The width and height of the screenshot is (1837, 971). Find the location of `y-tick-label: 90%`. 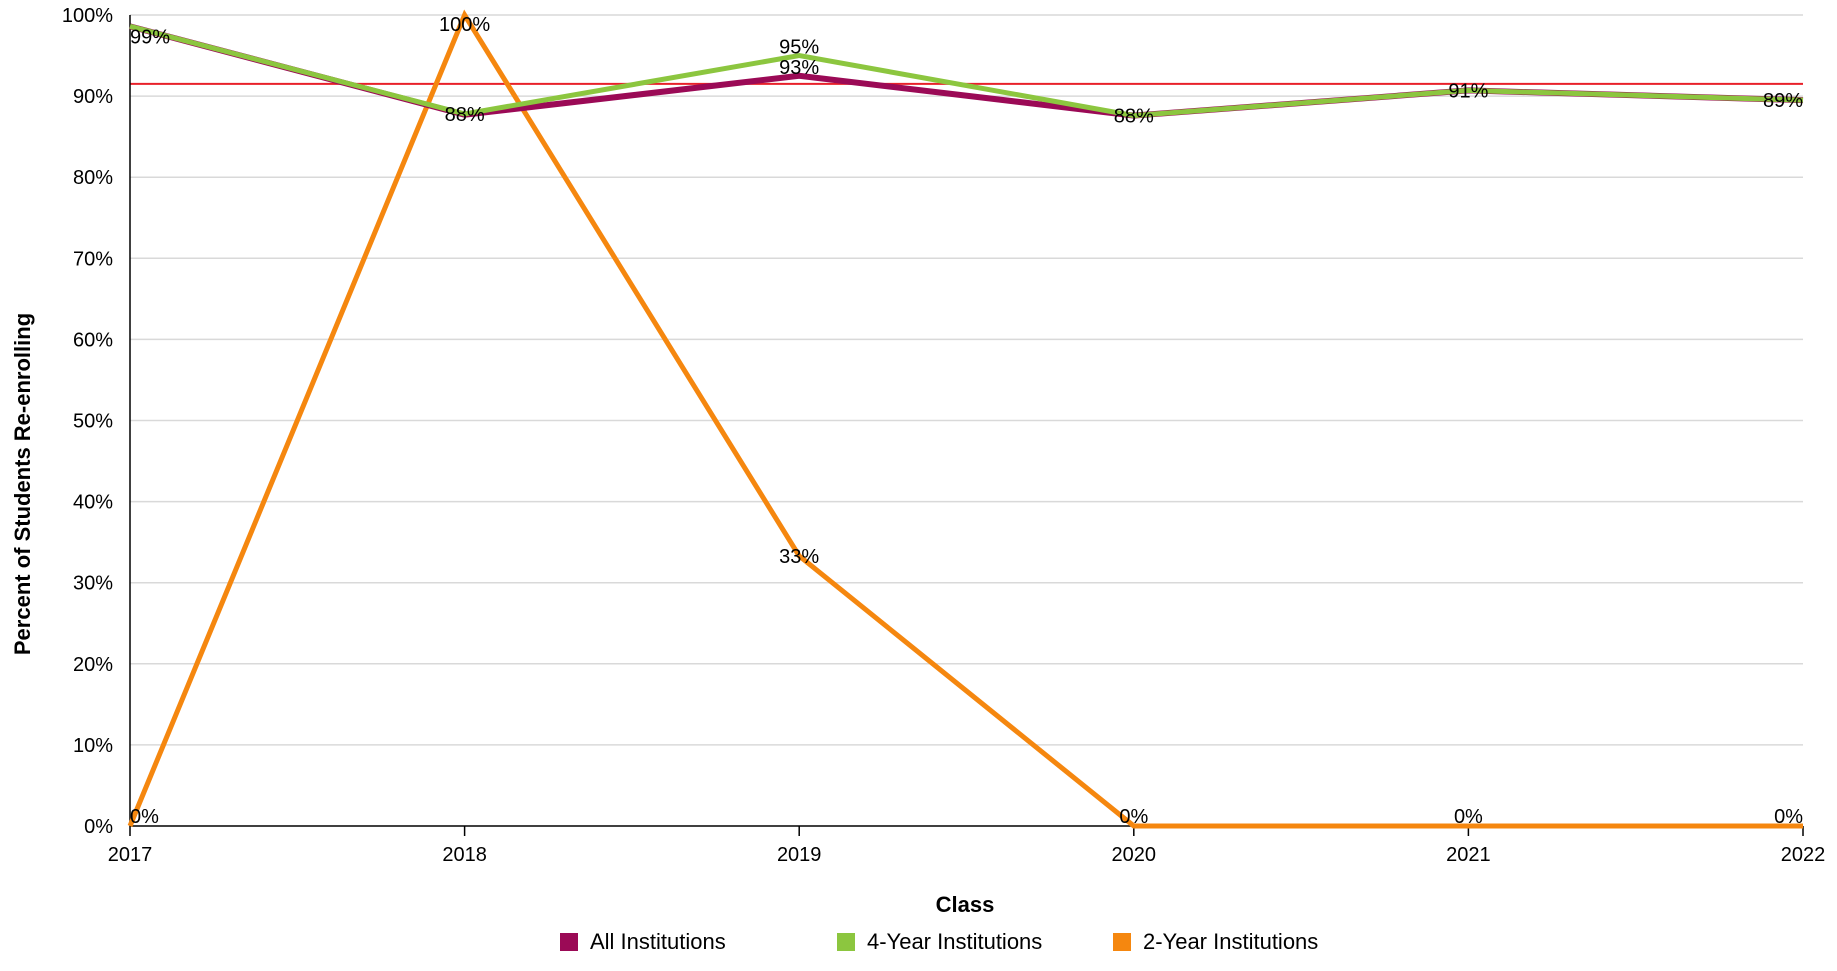

y-tick-label: 90% is located at coordinates (93, 97).